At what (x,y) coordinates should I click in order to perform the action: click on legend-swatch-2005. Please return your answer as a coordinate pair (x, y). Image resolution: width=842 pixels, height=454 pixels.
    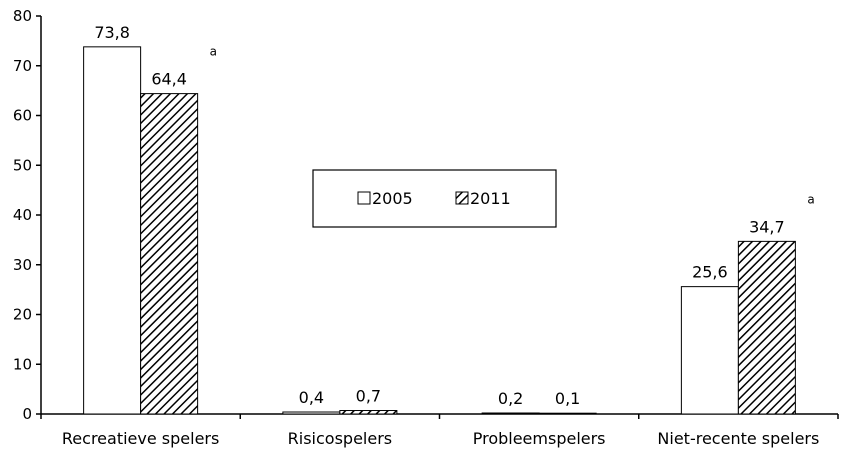
    Looking at the image, I should click on (364, 198).